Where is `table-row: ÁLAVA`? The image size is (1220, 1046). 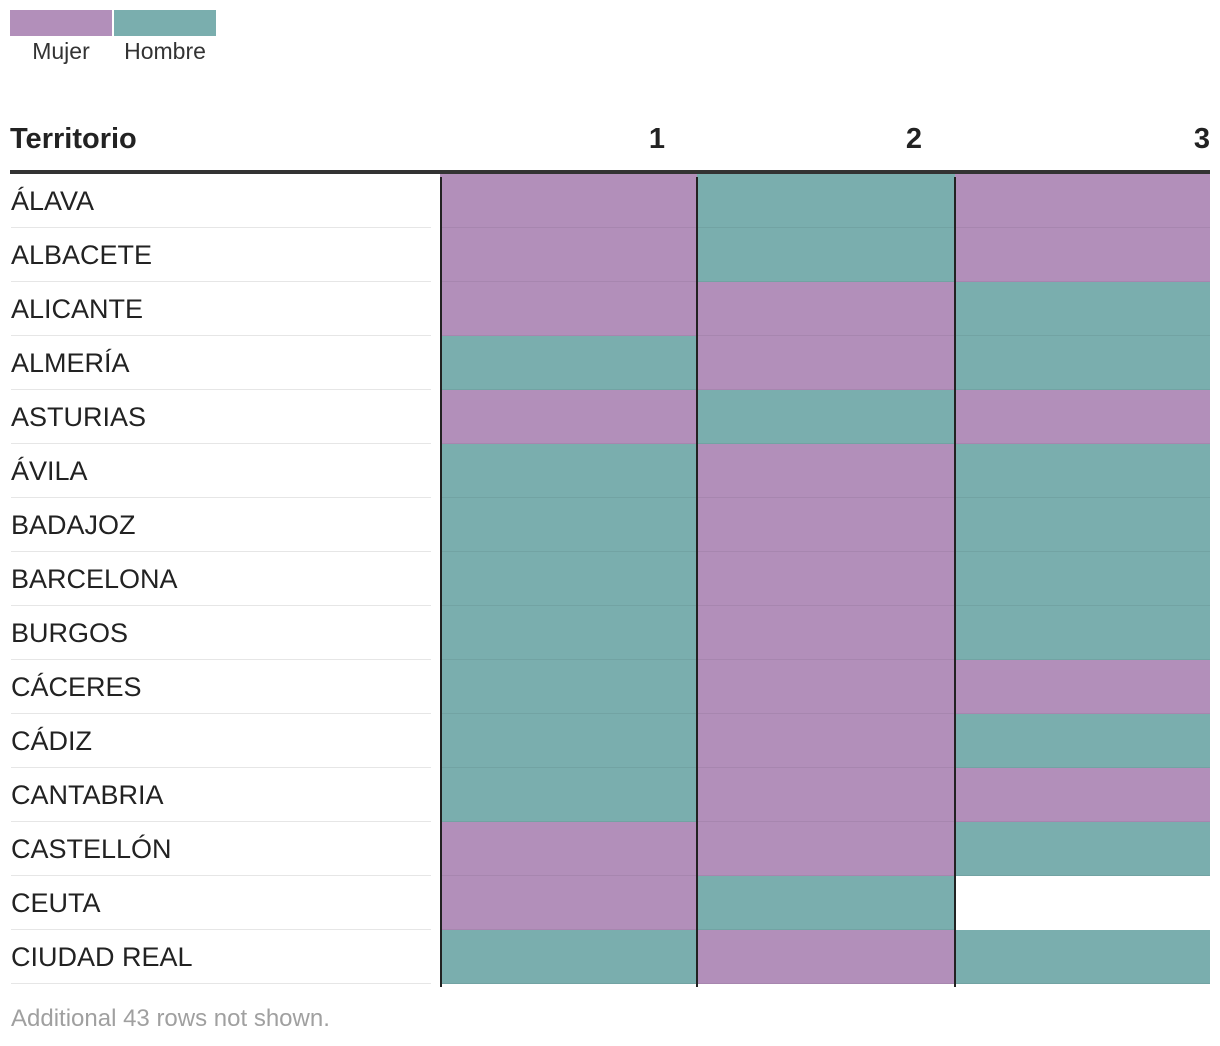 table-row: ÁLAVA is located at coordinates (610, 201).